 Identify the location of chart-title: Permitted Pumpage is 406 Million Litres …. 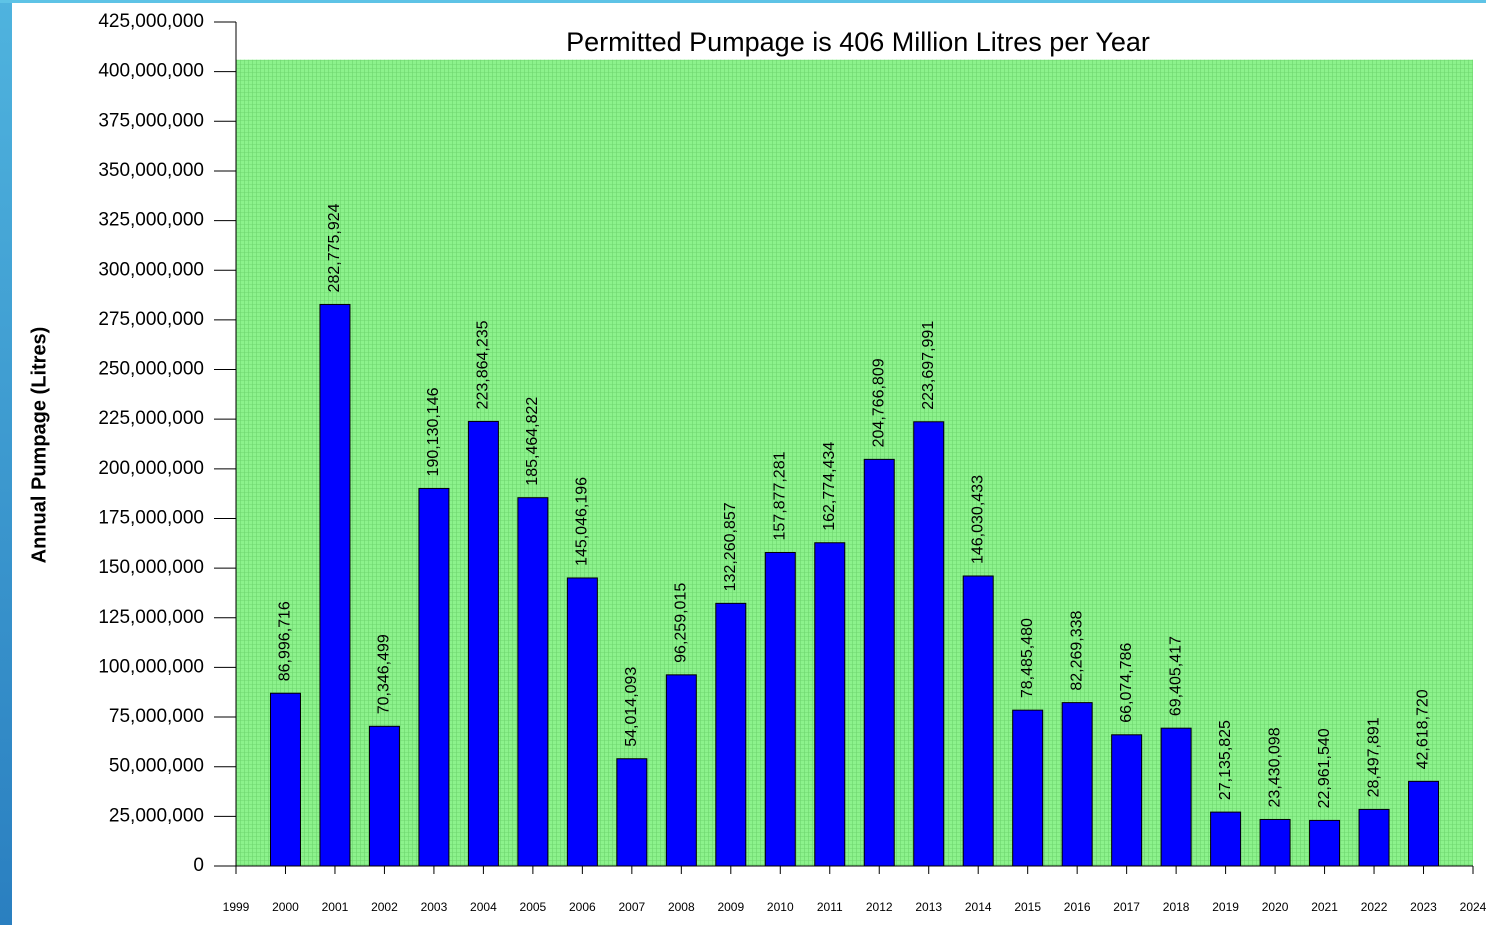
(858, 42).